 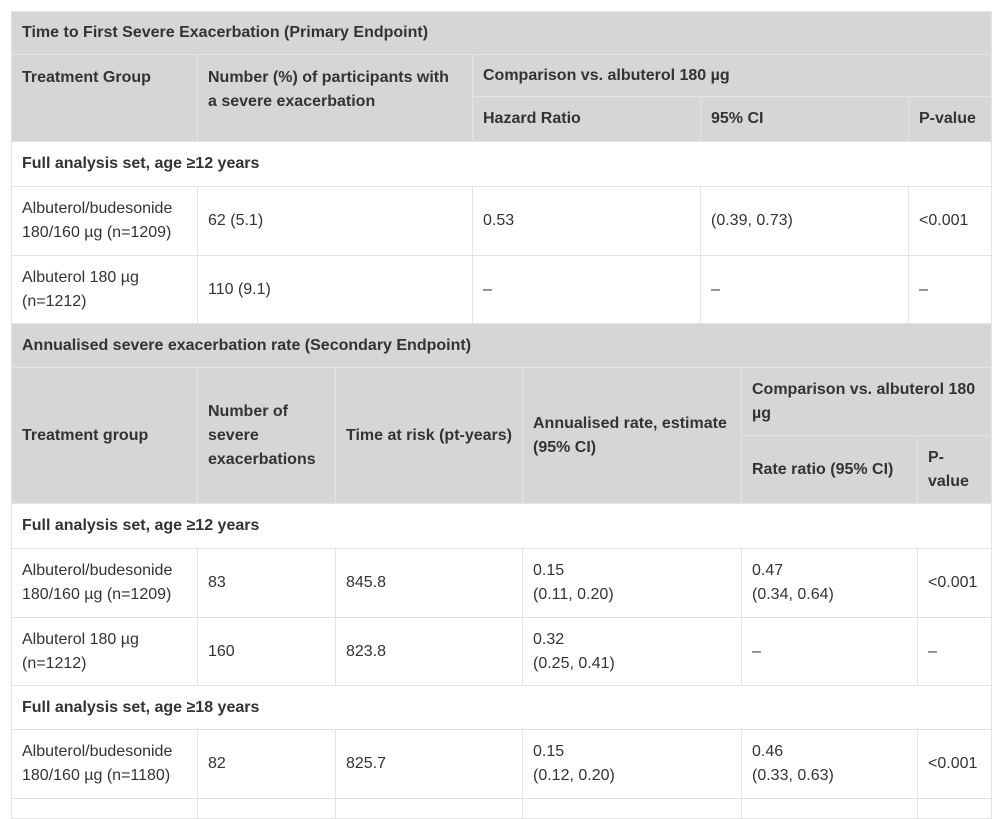 What do you see at coordinates (632, 435) in the screenshot?
I see `header-annualised-rate: Annualised rate, estimate (95% CI)` at bounding box center [632, 435].